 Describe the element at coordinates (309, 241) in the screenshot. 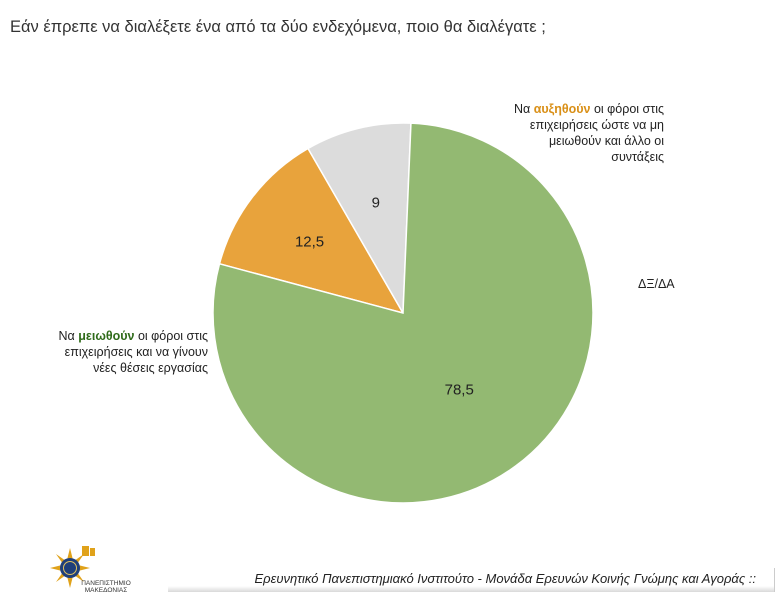

I see `slice-value-increase: 12,5` at that location.